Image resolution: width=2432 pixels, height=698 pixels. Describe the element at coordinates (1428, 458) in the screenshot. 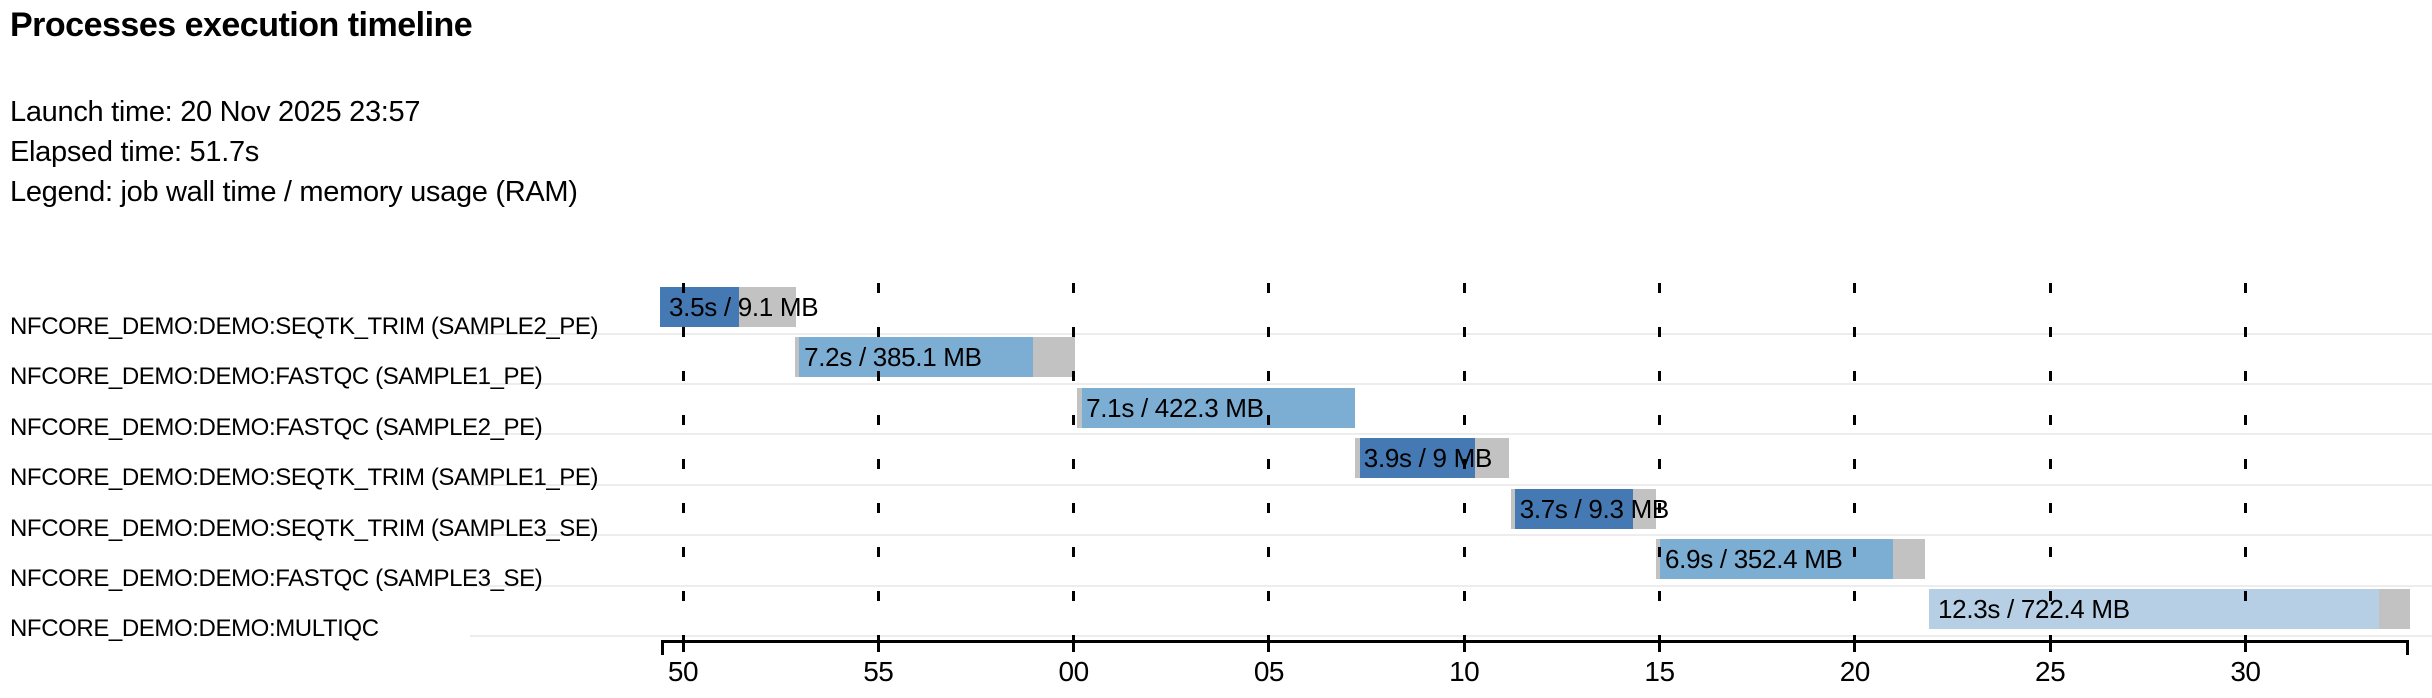

I see `task-bar-label: 3.9s / 9 MB` at that location.